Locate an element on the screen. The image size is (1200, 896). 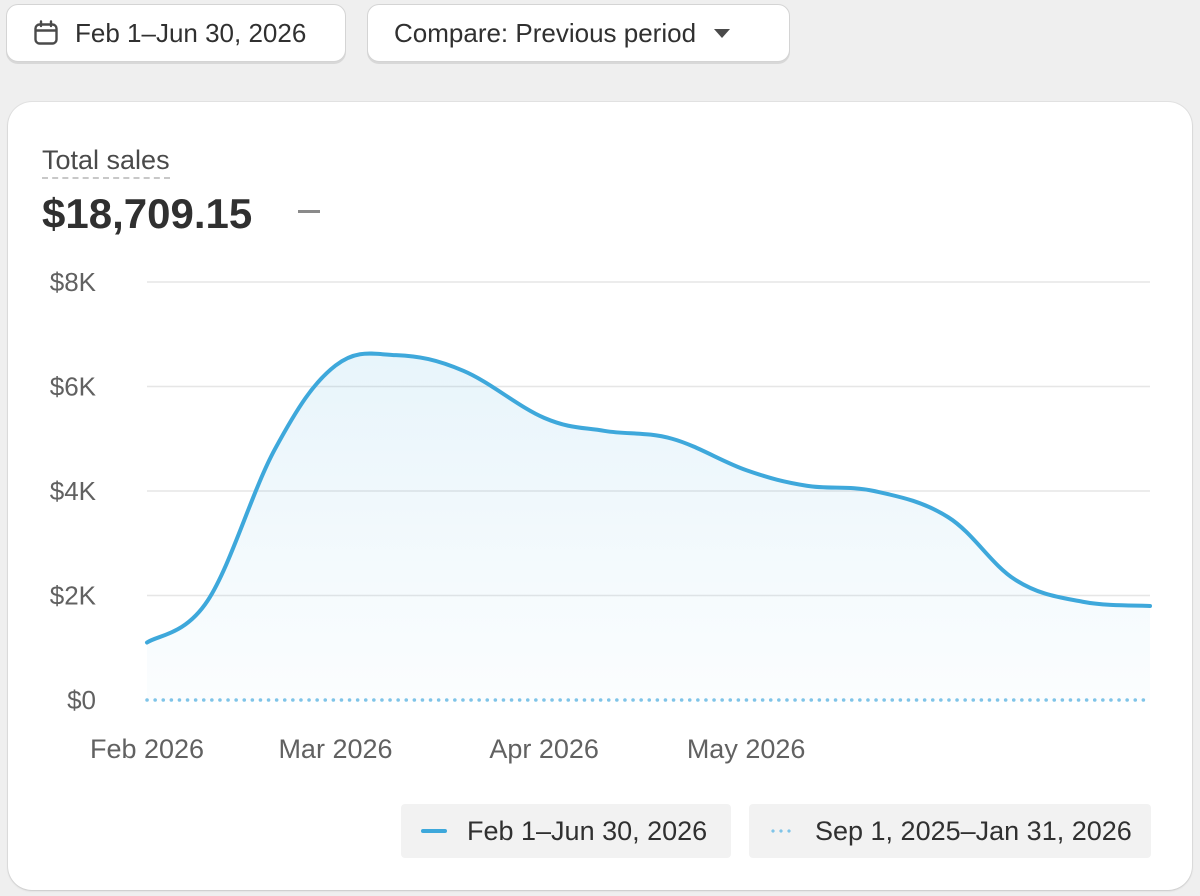
x-tick-label: May 2026 is located at coordinates (746, 749).